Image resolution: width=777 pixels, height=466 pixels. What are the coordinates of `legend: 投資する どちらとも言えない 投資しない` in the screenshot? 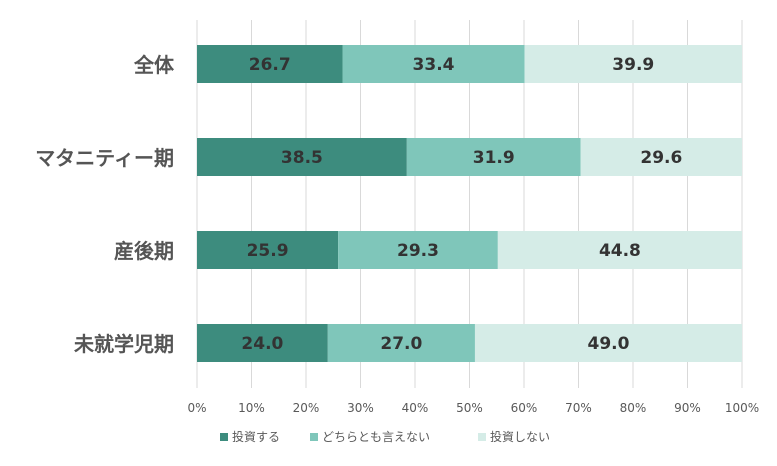 It's located at (385, 436).